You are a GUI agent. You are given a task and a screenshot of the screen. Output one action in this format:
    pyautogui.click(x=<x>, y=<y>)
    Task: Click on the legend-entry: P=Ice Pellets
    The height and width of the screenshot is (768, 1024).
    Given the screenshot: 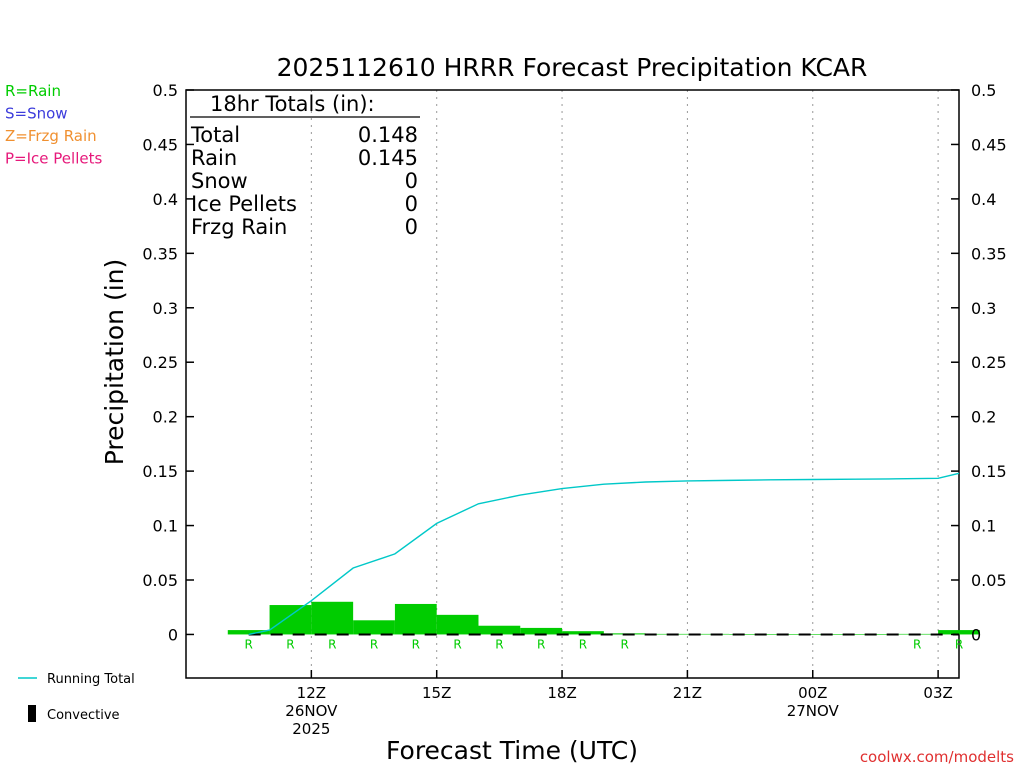 What is the action you would take?
    pyautogui.click(x=53, y=159)
    